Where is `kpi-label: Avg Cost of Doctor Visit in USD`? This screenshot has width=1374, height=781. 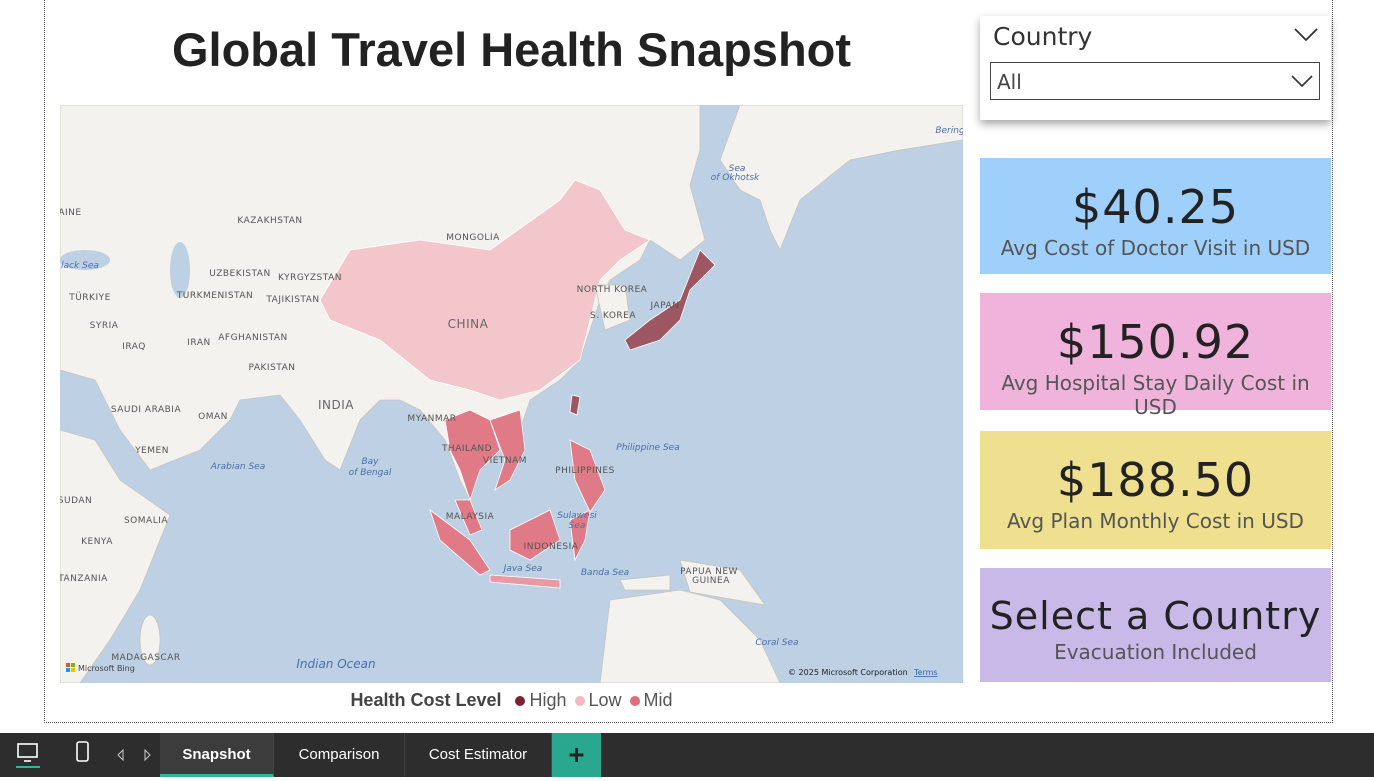 kpi-label: Avg Cost of Doctor Visit in USD is located at coordinates (1155, 248).